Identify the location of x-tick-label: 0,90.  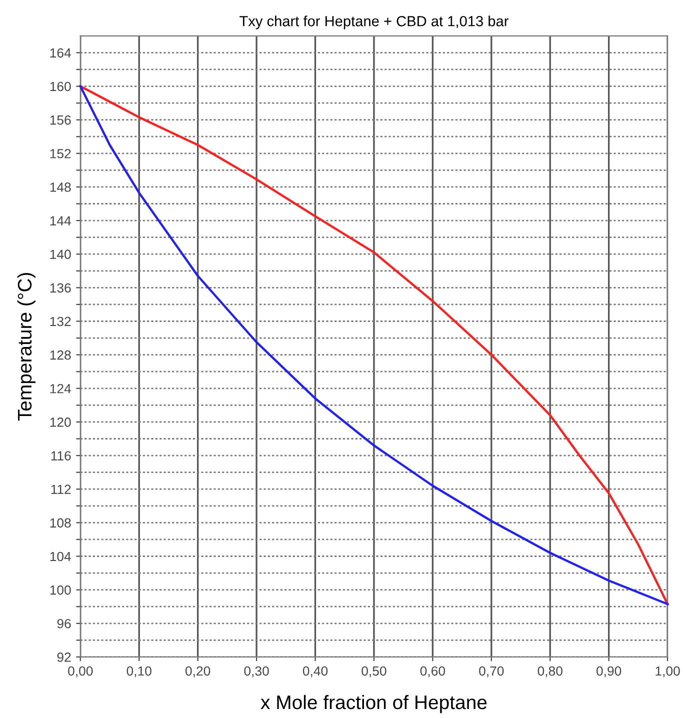
(609, 672).